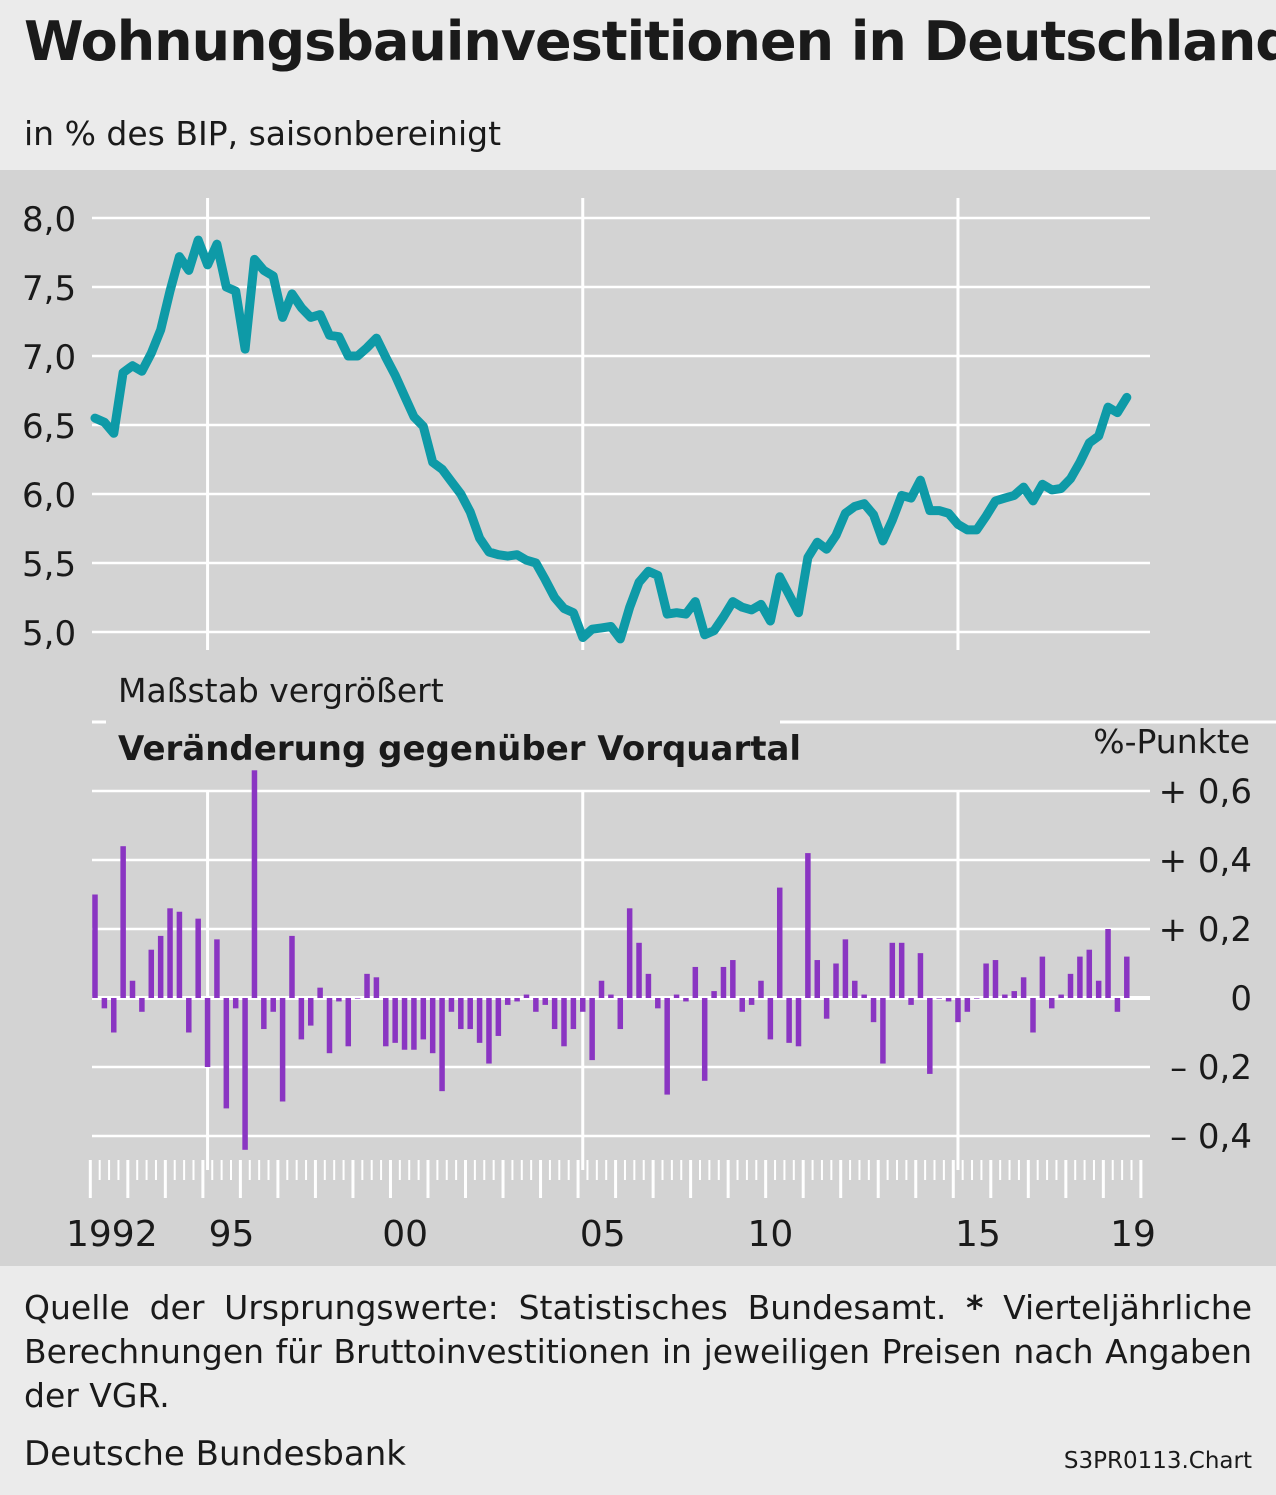  What do you see at coordinates (1211, 1068) in the screenshot?
I see `bar-chart-ytick-label: – 0,2` at bounding box center [1211, 1068].